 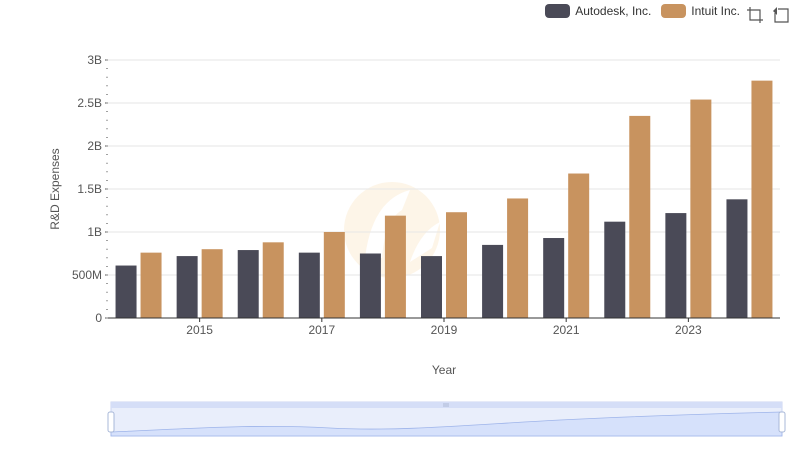 What do you see at coordinates (615, 269) in the screenshot?
I see `bar-autodesk-2022` at bounding box center [615, 269].